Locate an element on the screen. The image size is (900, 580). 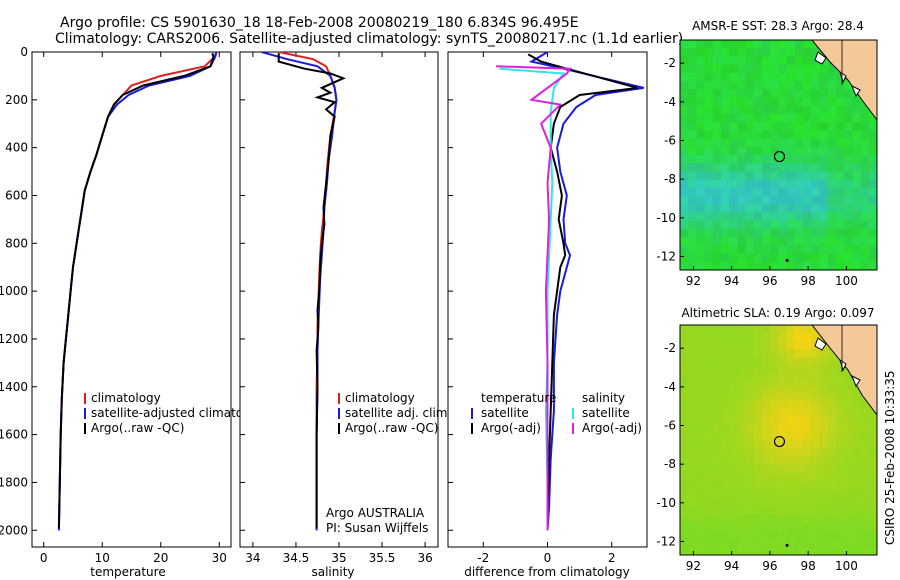
map-x-tick-label: 96 is located at coordinates (769, 281).